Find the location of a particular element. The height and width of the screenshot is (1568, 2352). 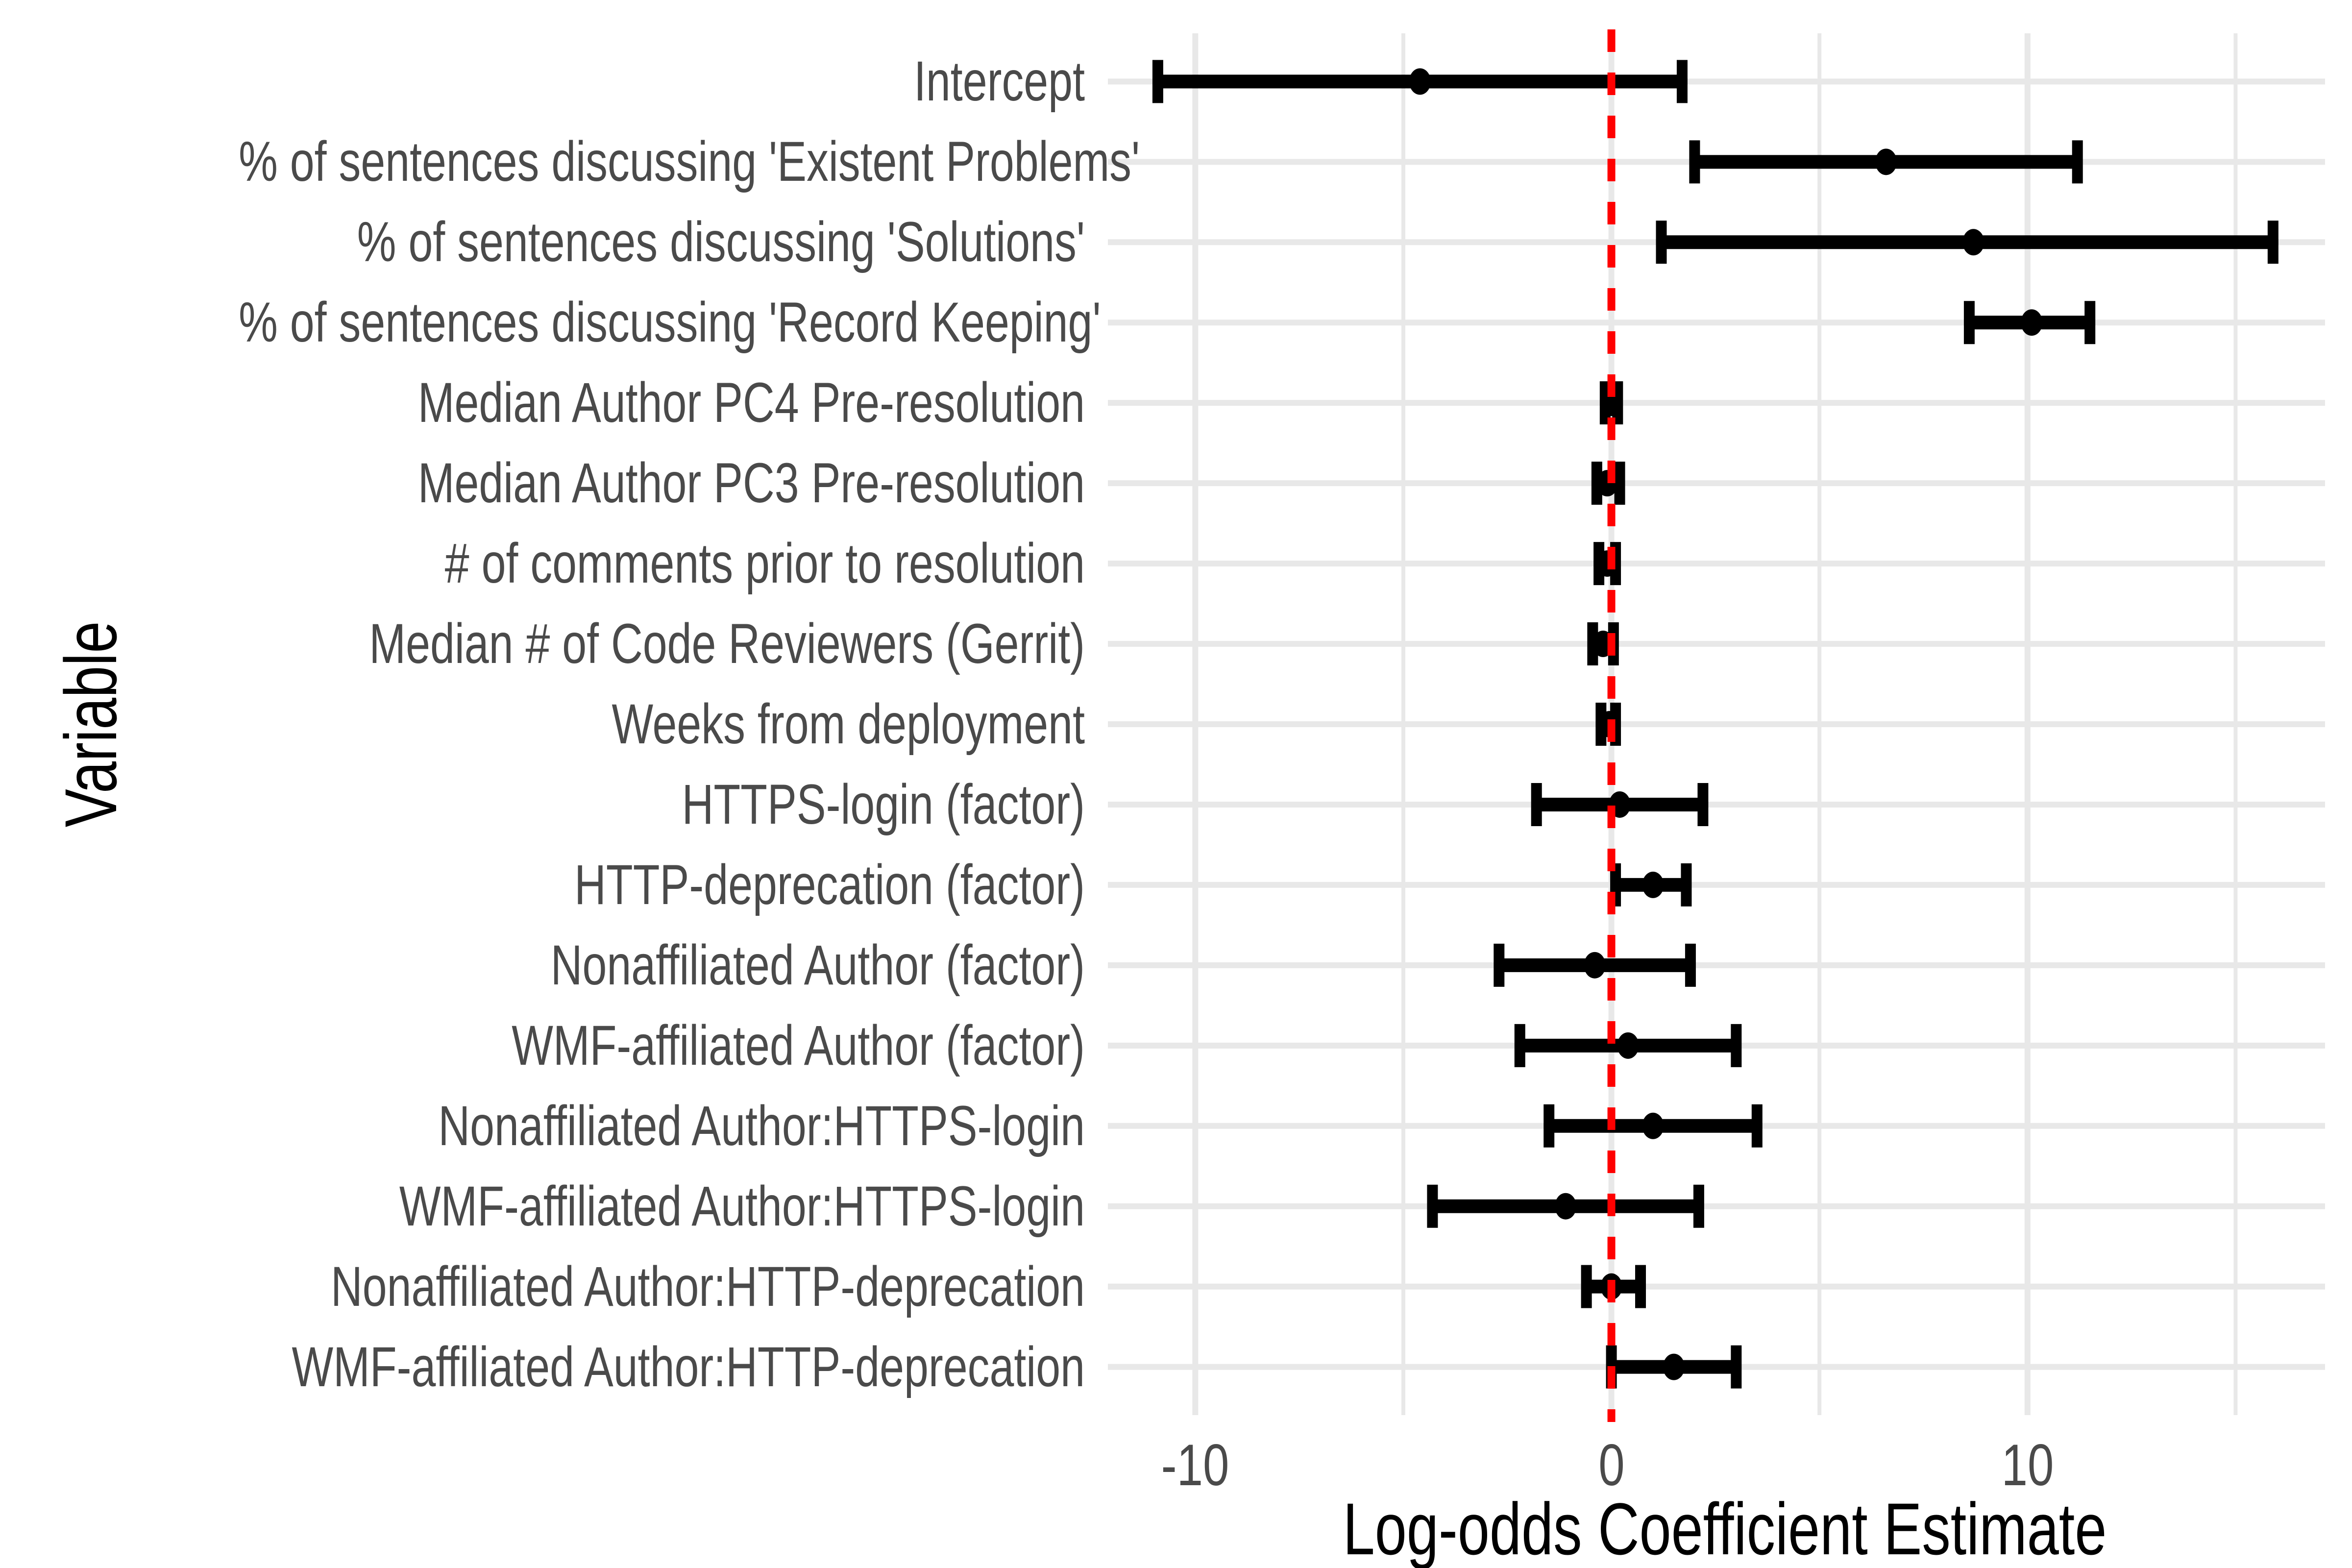

y-axis-title: Variable is located at coordinates (90, 724).